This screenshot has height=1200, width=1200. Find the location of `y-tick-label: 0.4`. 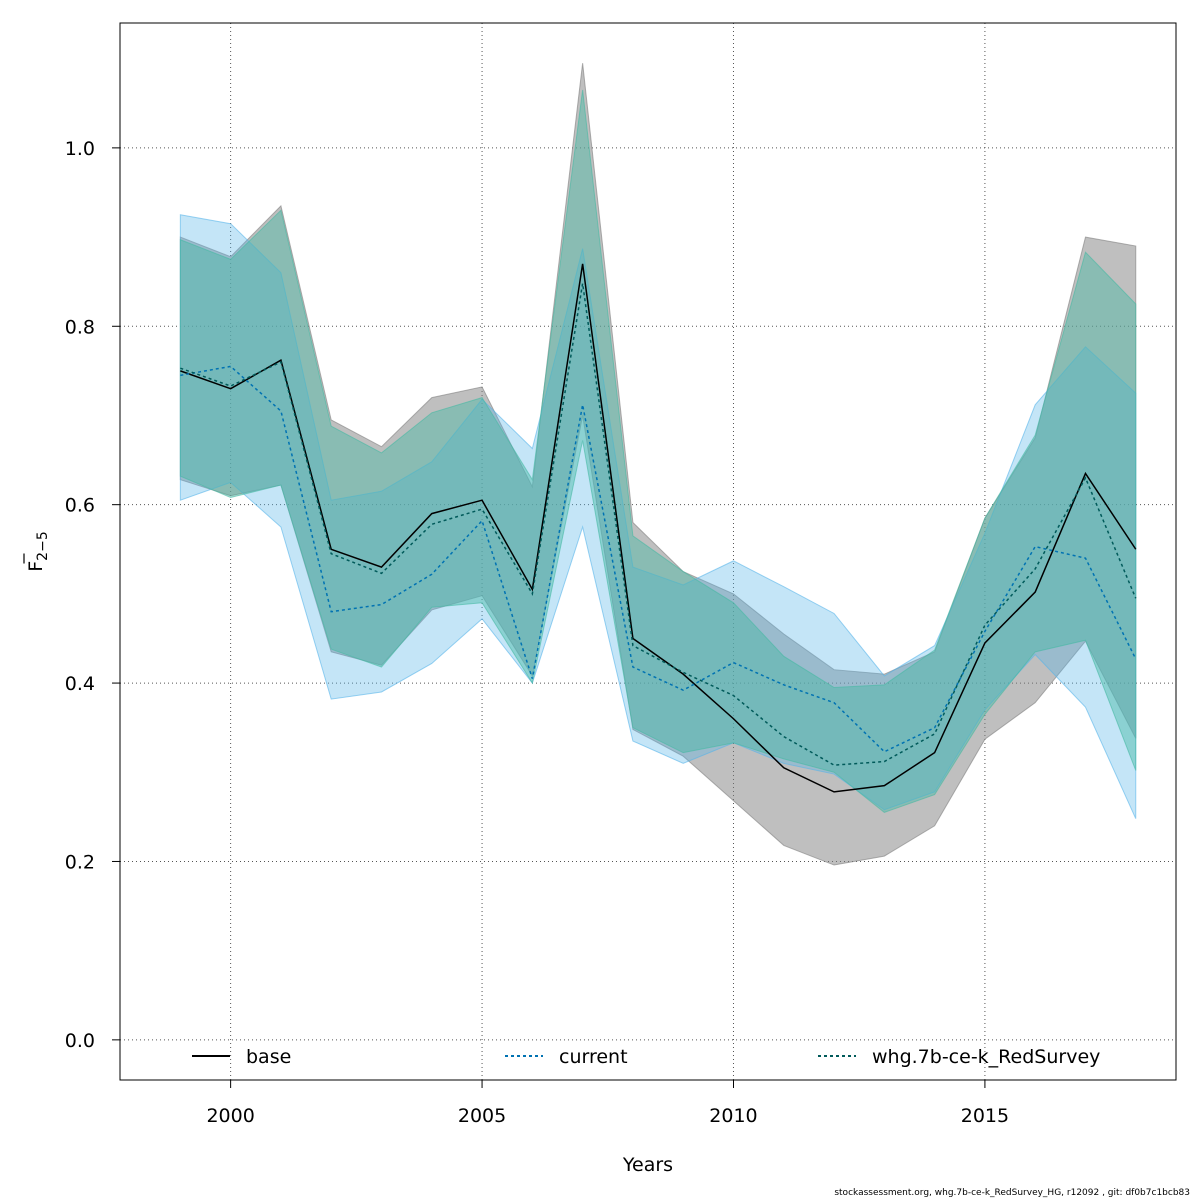

y-tick-label: 0.4 is located at coordinates (80, 684).